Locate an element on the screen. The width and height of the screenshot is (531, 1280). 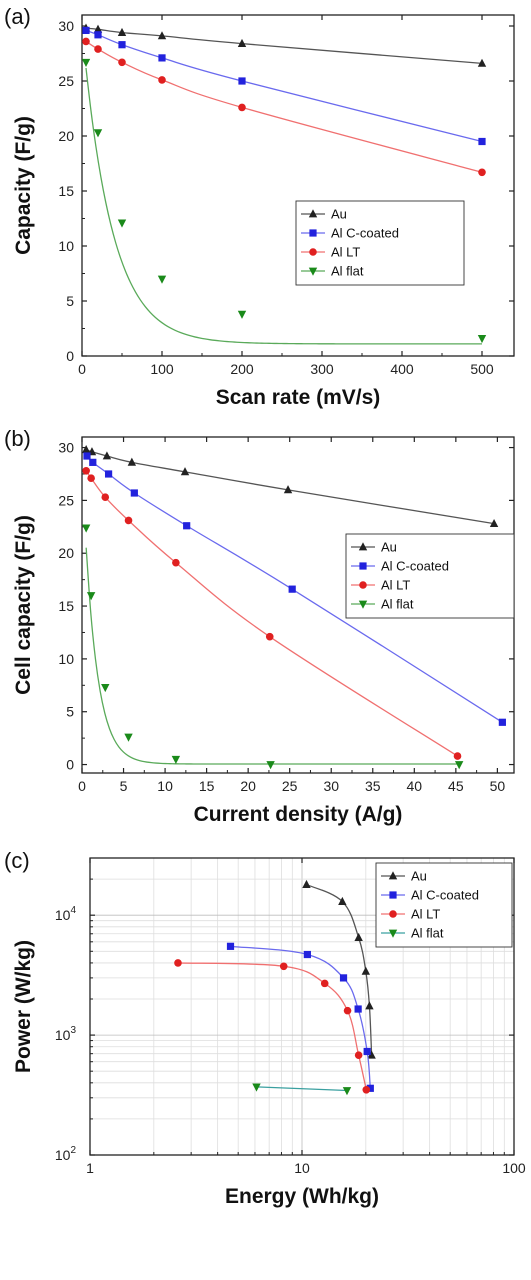
y-tick-exponent: 2 is located at coordinates (73, 1150).